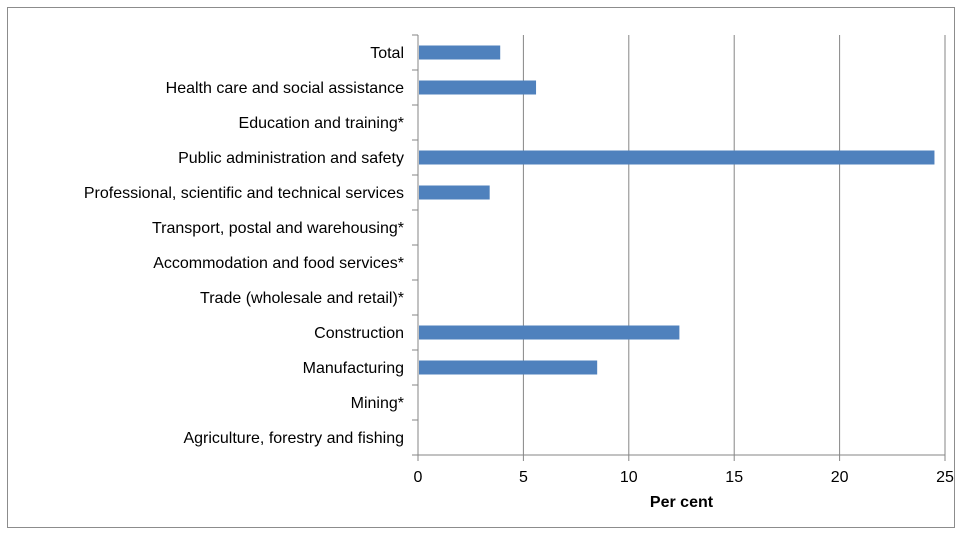 This screenshot has width=963, height=536. I want to click on category-label: Education and training*, so click(321, 123).